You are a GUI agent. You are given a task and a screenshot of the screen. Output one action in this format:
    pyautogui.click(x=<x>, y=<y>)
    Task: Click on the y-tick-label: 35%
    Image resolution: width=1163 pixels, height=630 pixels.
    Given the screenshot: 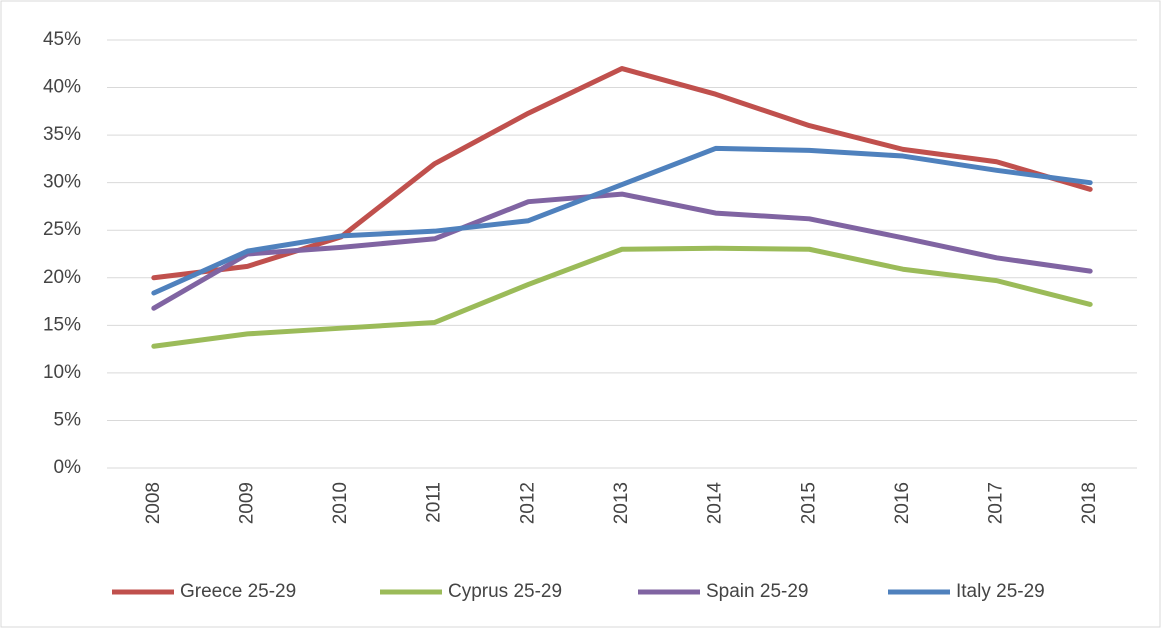 What is the action you would take?
    pyautogui.click(x=62, y=134)
    